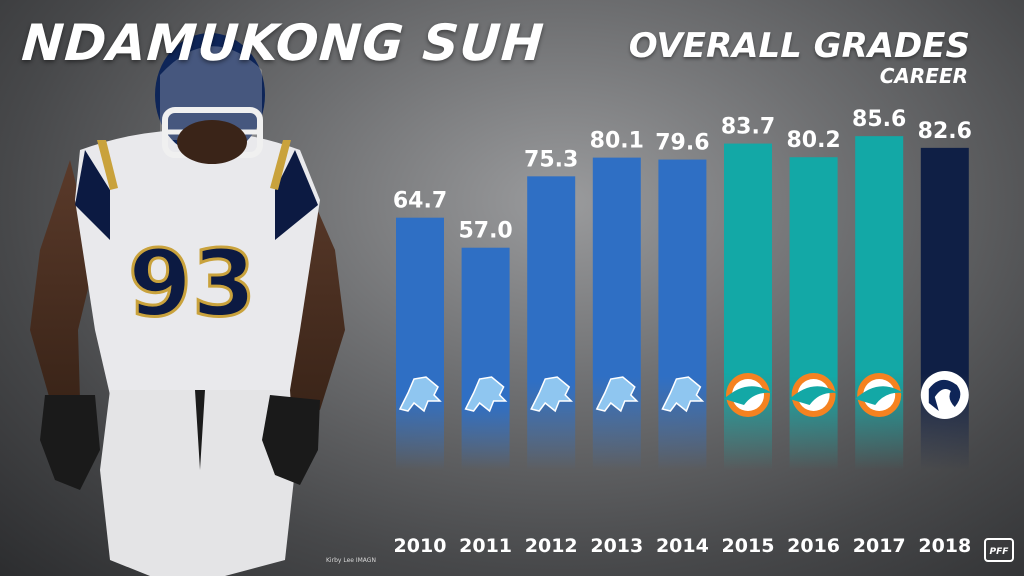  What do you see at coordinates (748, 546) in the screenshot?
I see `x-tick-label: 2015` at bounding box center [748, 546].